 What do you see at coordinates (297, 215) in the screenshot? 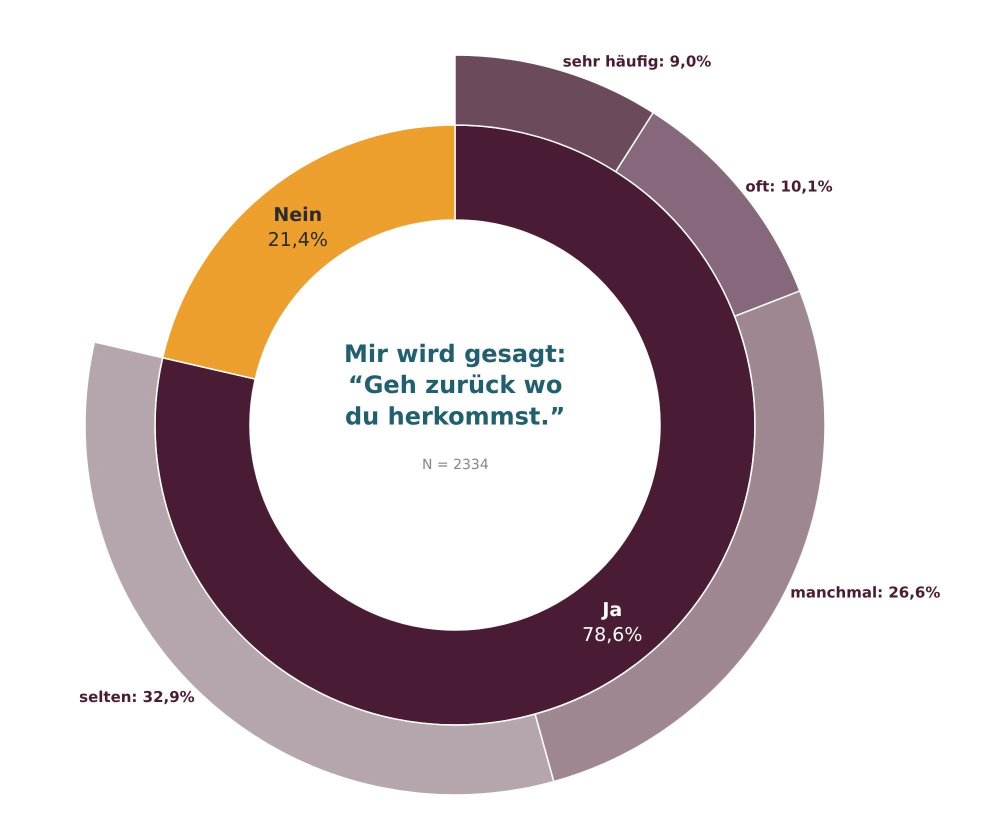
I see `slice-label: Nein` at bounding box center [297, 215].